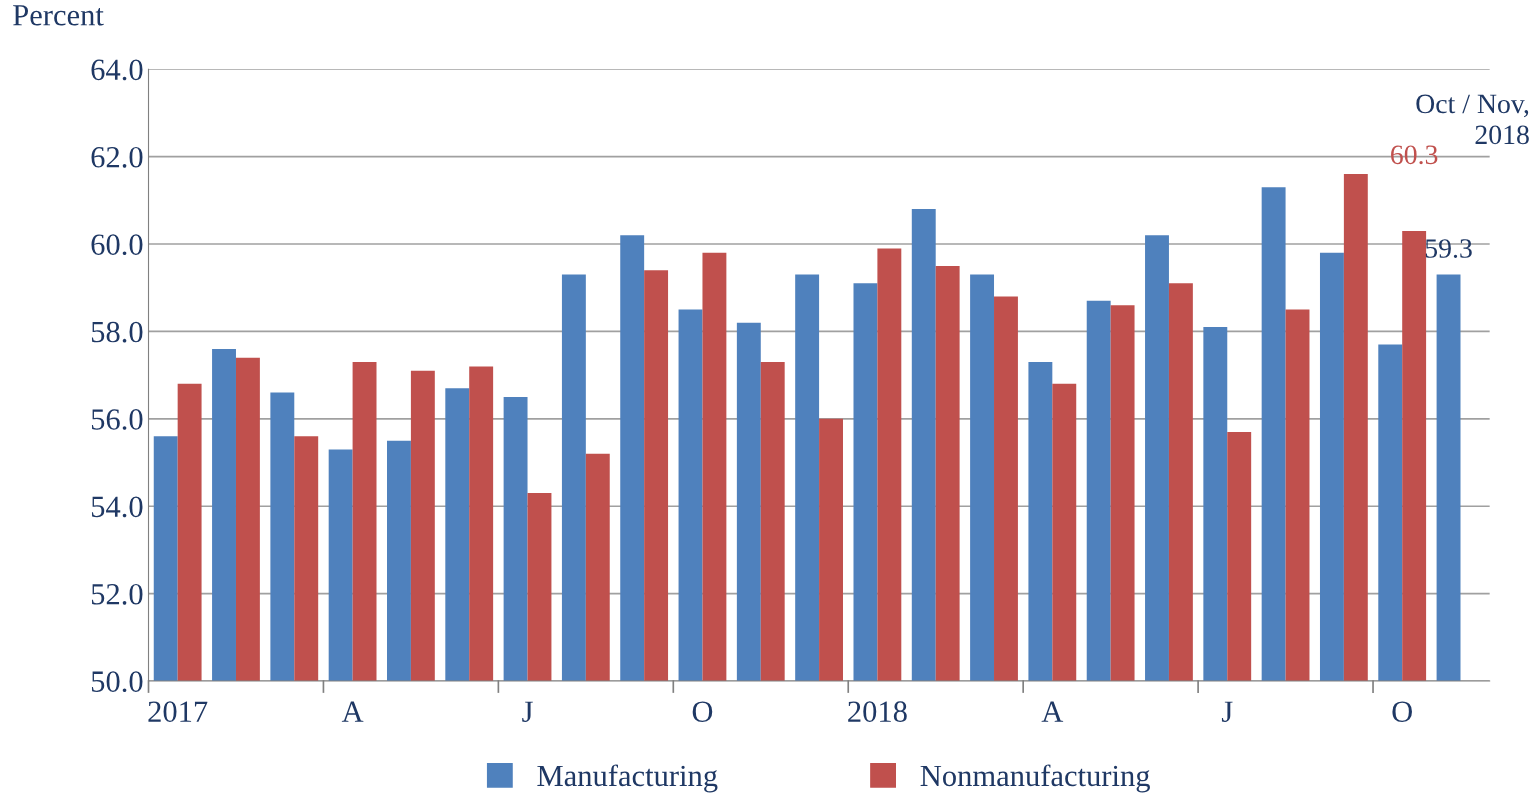 The image size is (1531, 805). I want to click on annotation: Oct / Nov, 2018, so click(1472, 119).